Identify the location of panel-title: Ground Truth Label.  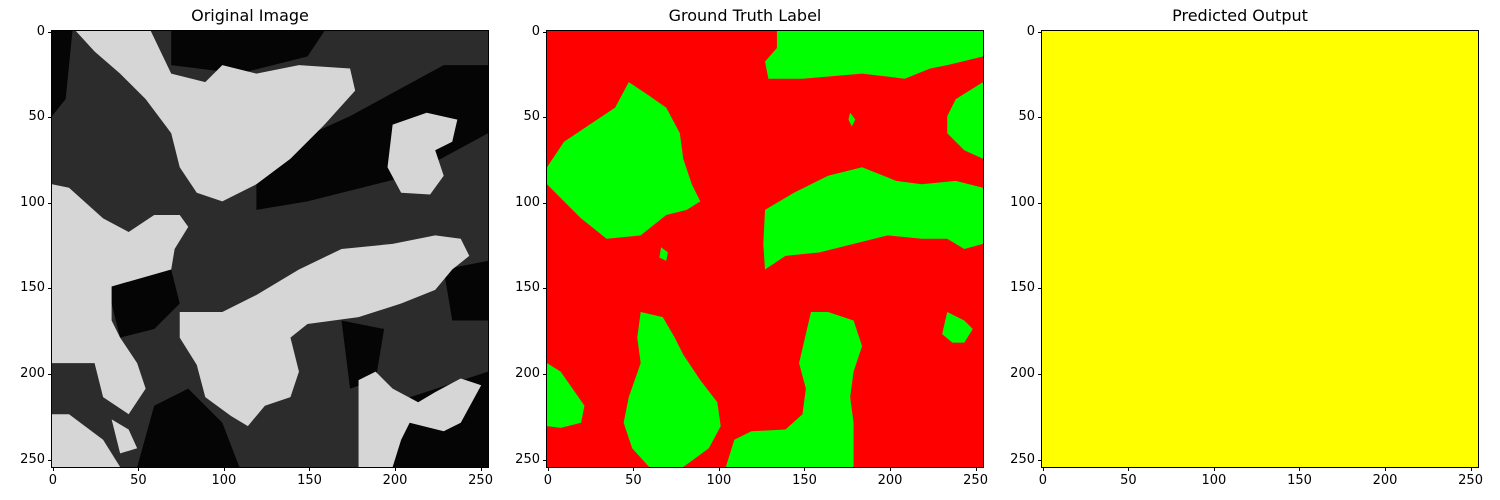
(745, 15).